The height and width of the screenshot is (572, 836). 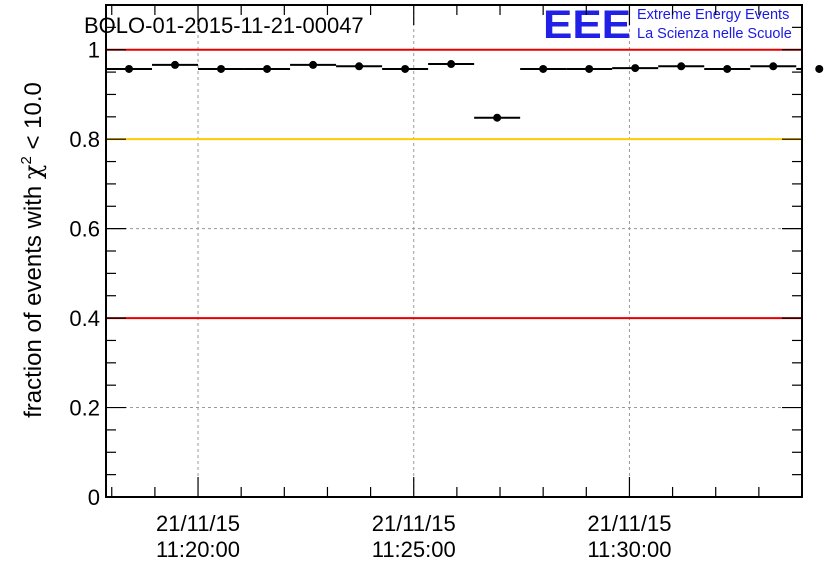 I want to click on y-axis-label-chi: χ, so click(x=33, y=171).